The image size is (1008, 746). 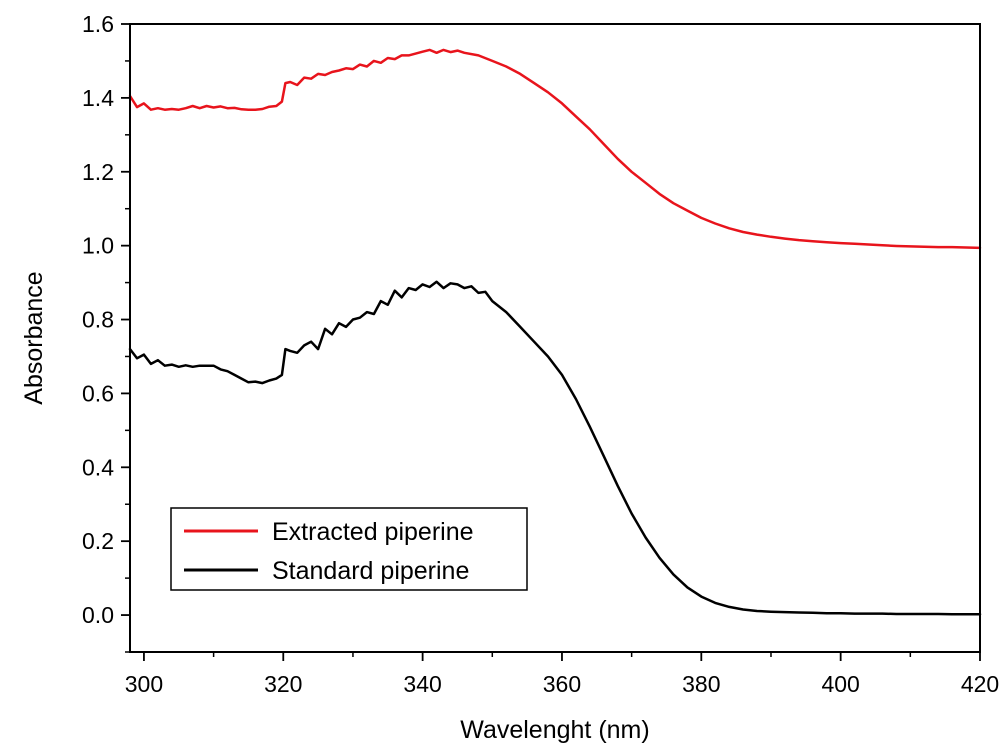 What do you see at coordinates (34, 337) in the screenshot?
I see `y-axis-title: Absorbance` at bounding box center [34, 337].